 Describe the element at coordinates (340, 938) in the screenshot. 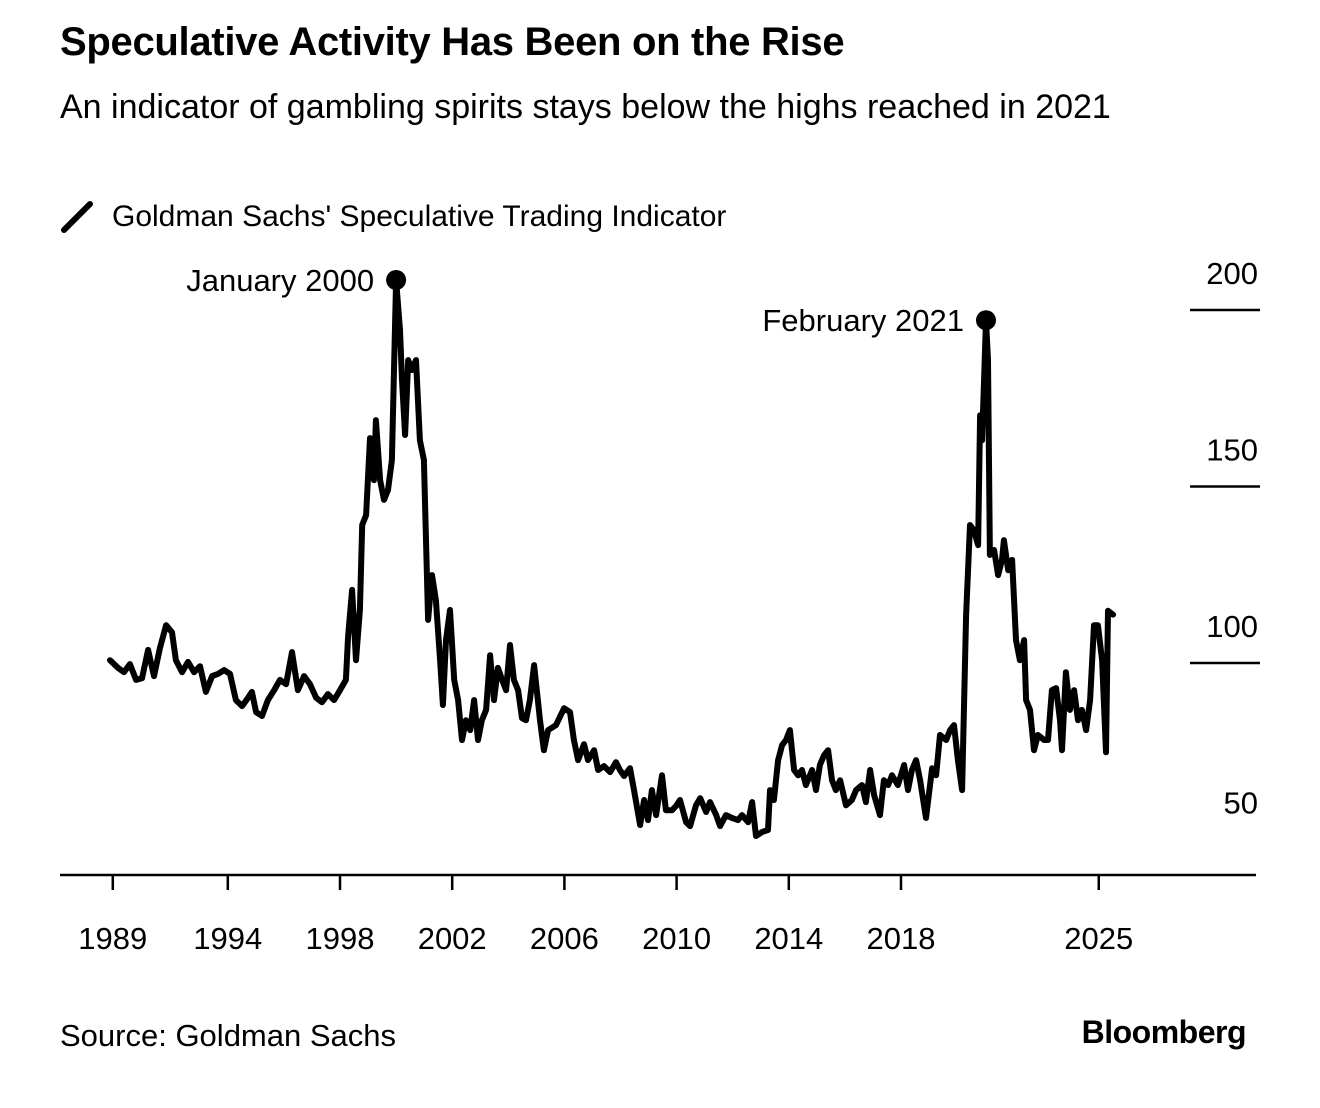

I see `x-tick-label: 1998` at that location.